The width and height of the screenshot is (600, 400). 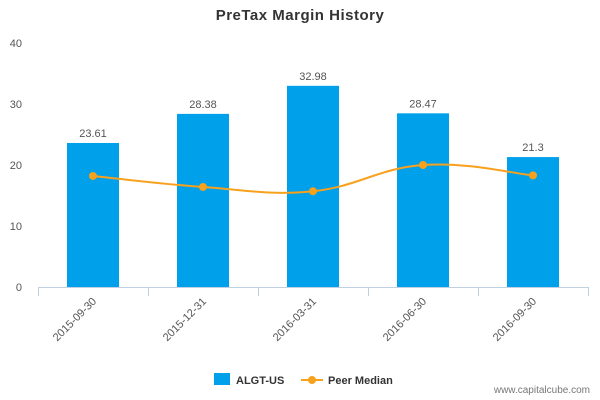 I want to click on y-tick-label: 20, so click(x=16, y=166).